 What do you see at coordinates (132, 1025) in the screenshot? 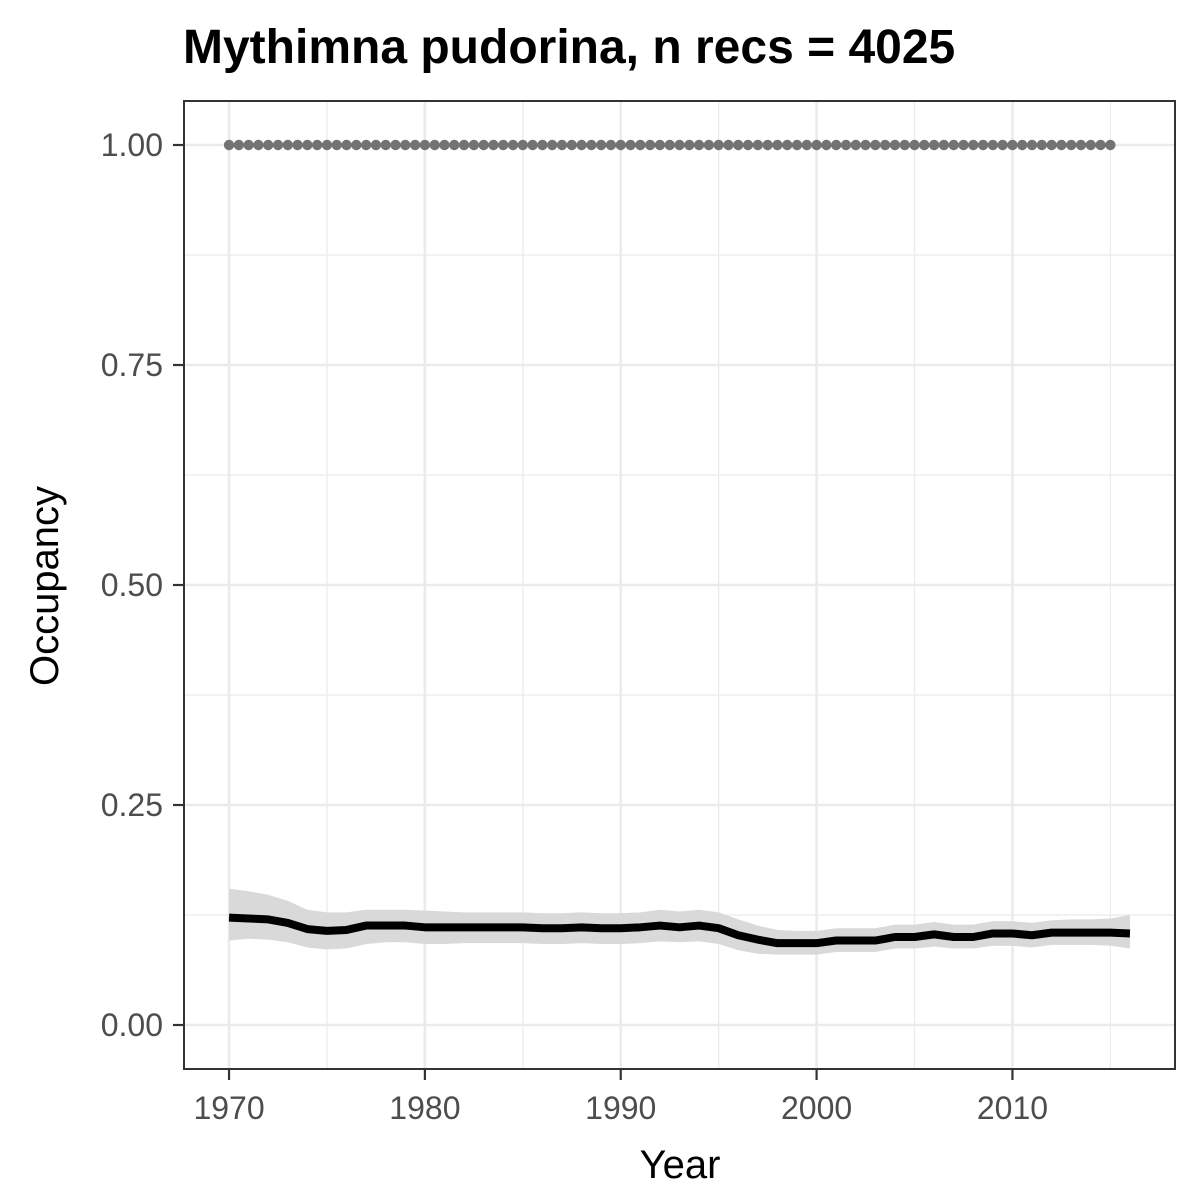
I see `y-tick-label: 0.00` at bounding box center [132, 1025].